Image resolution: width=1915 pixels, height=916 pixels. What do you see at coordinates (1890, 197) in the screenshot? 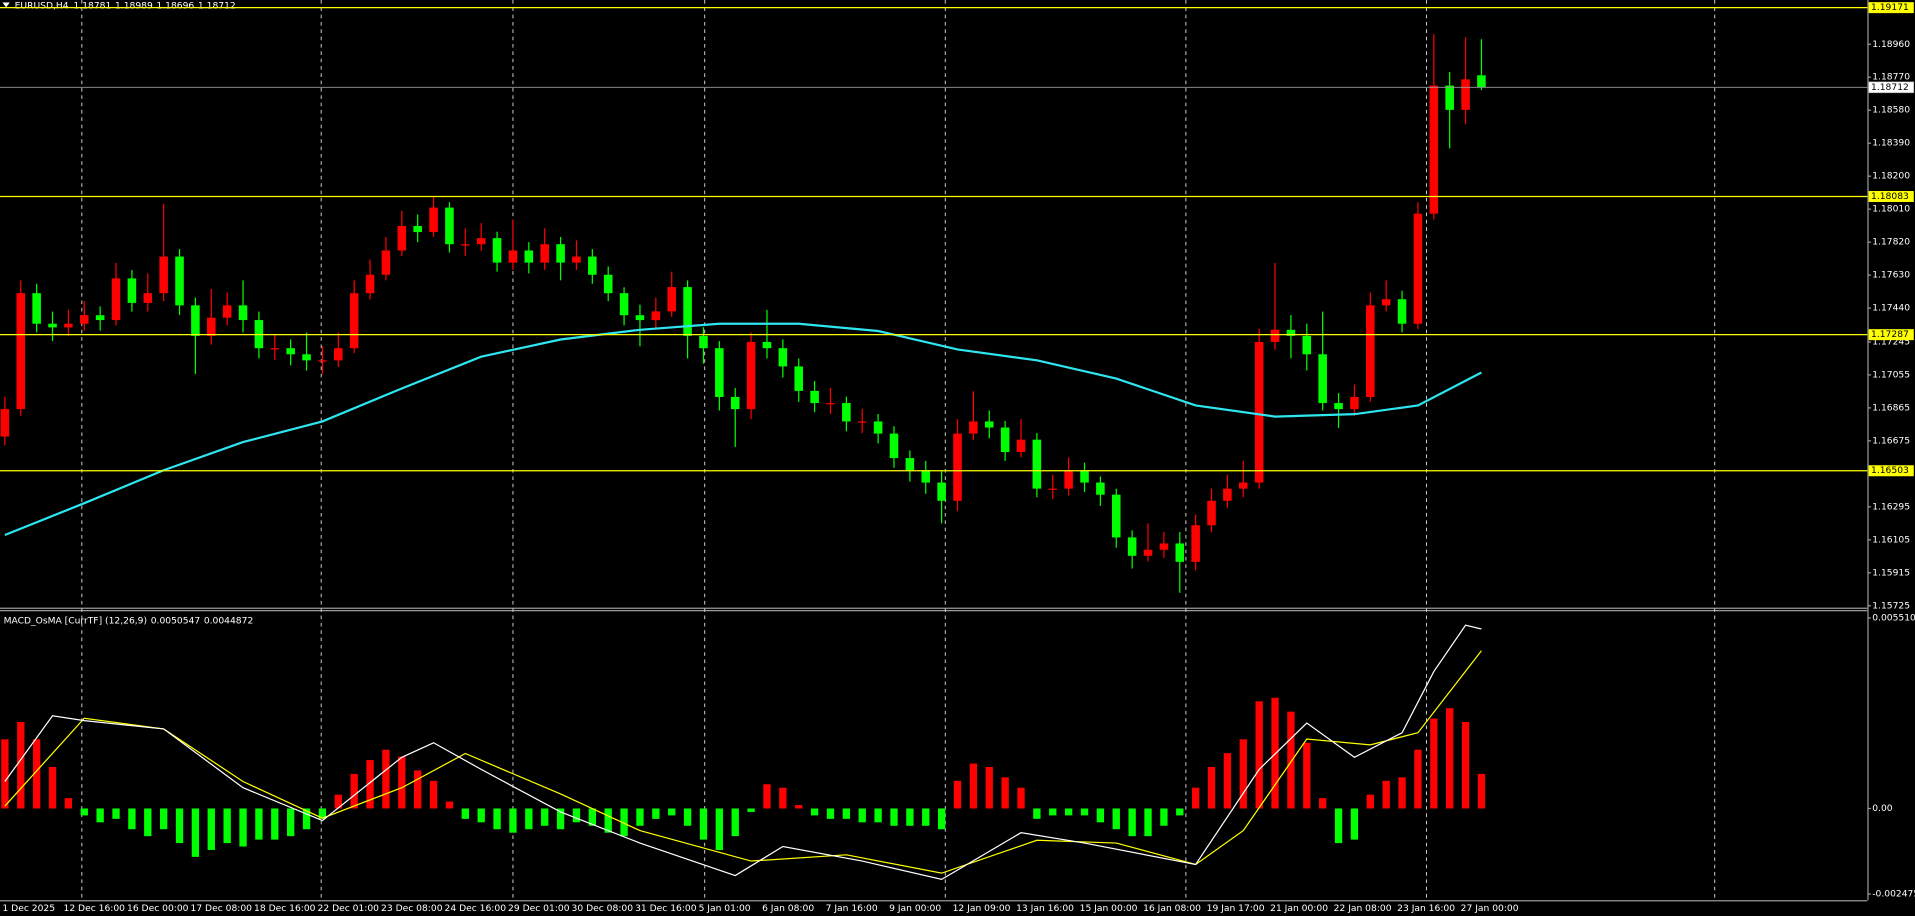
I see `level-label: 1.18083` at bounding box center [1890, 197].